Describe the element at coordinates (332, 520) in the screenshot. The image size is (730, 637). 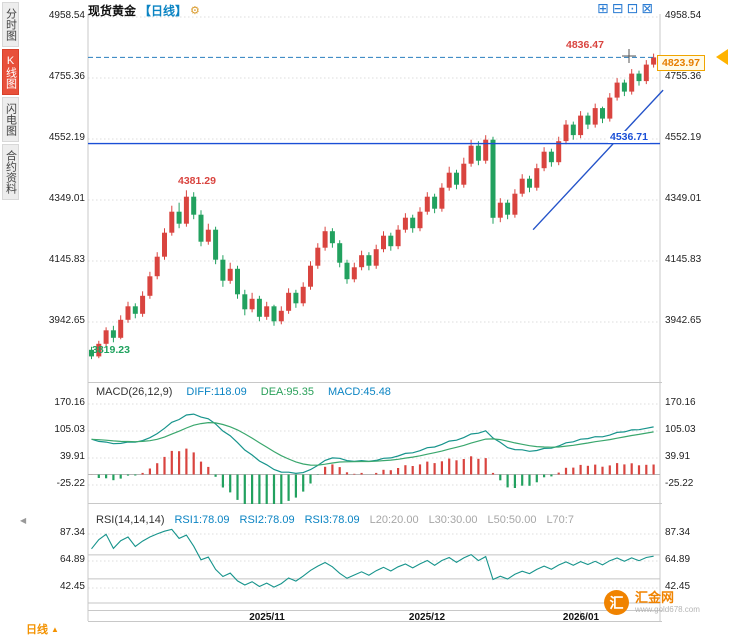
I see `rsi3-value: RSI3:78.09` at that location.